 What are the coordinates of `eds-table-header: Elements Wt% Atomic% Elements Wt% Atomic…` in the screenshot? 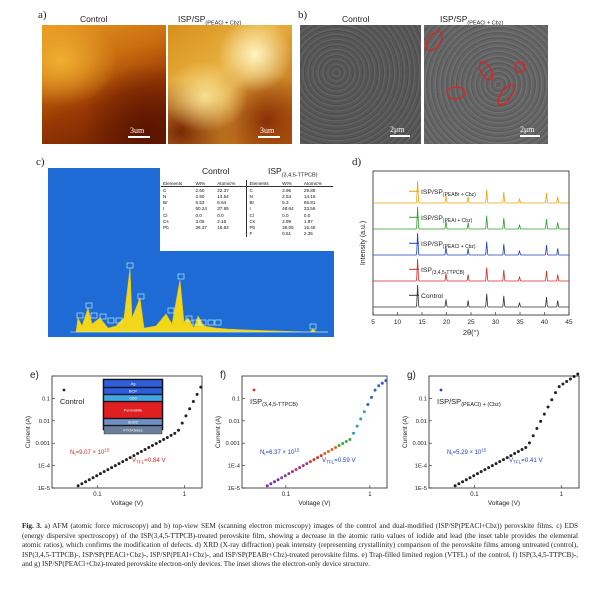 It's located at (247, 183).